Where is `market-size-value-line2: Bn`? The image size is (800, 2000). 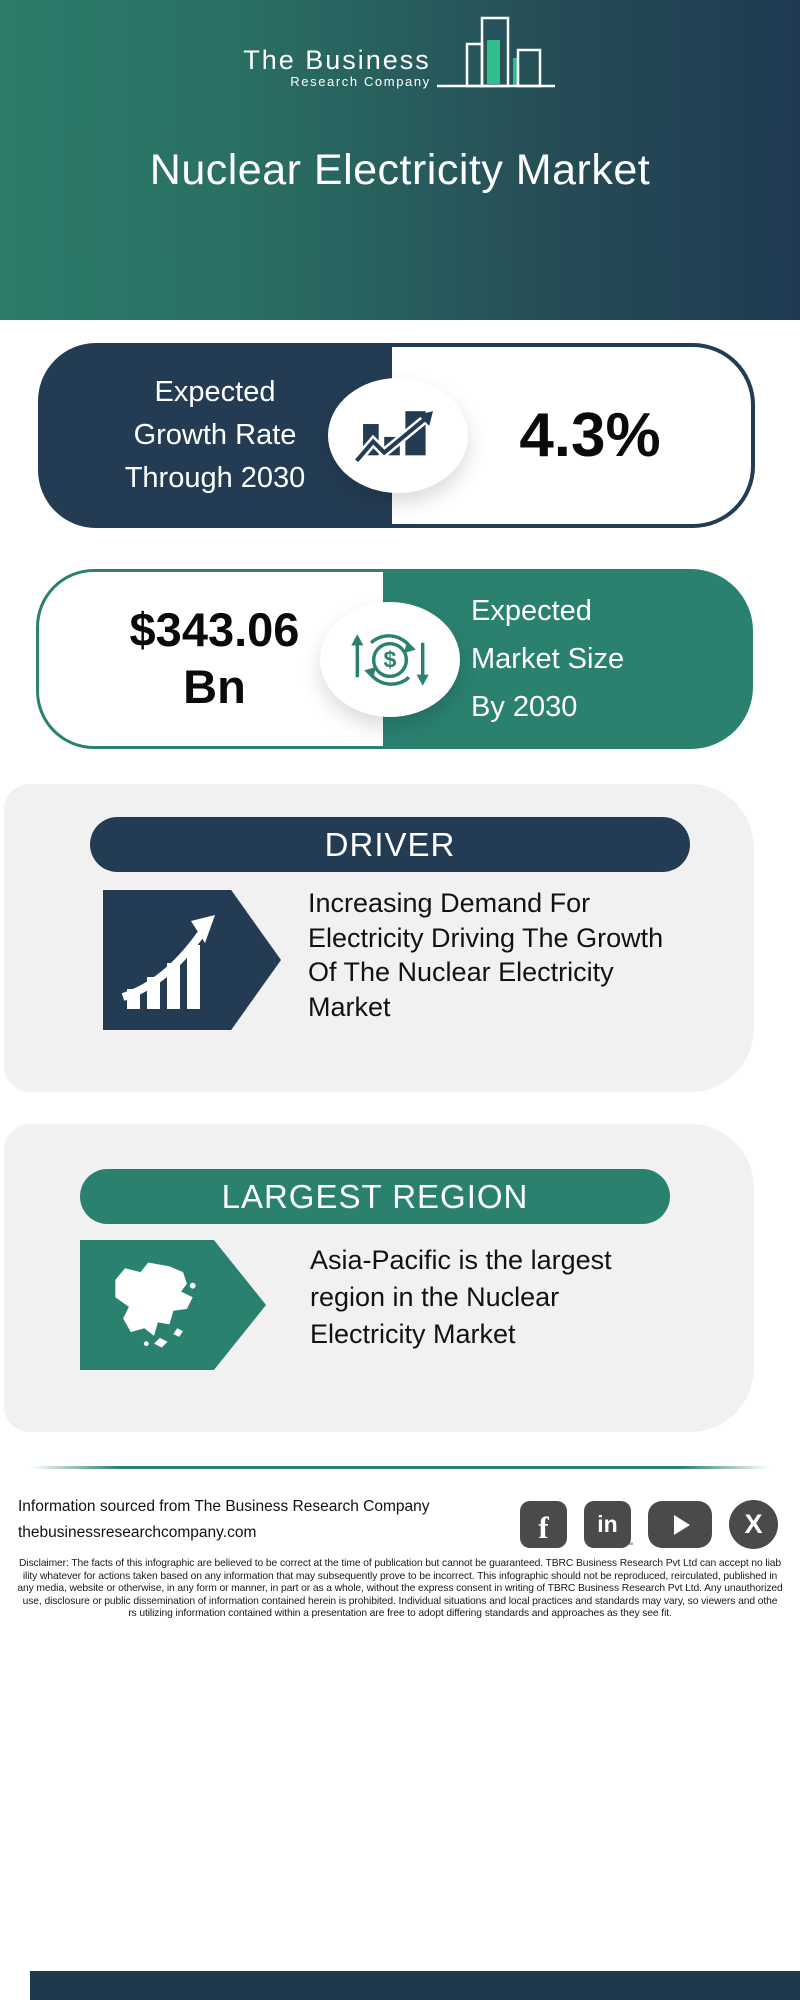 market-size-value-line2: Bn is located at coordinates (214, 686).